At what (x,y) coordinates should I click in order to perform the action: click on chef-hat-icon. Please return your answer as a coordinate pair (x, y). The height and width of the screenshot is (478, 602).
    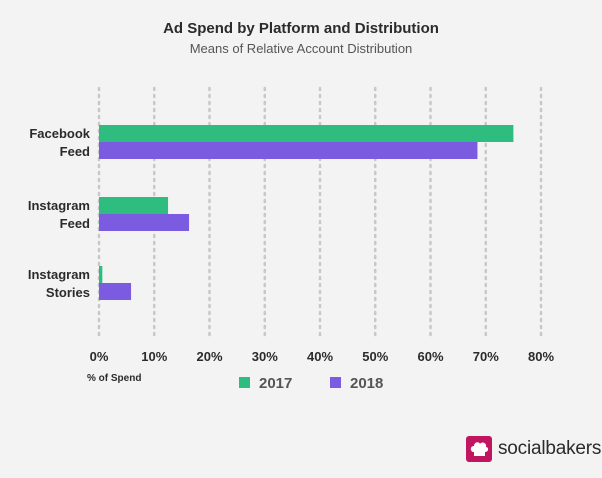
    Looking at the image, I should click on (479, 449).